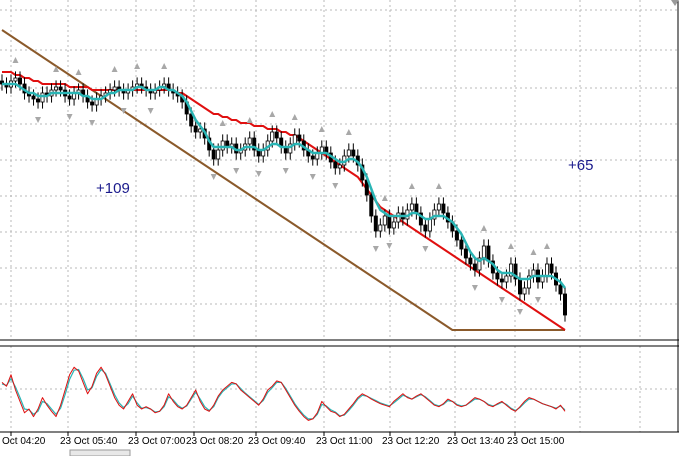  Describe the element at coordinates (24, 441) in the screenshot. I see `x-tick-label: Oct 04:20` at that location.